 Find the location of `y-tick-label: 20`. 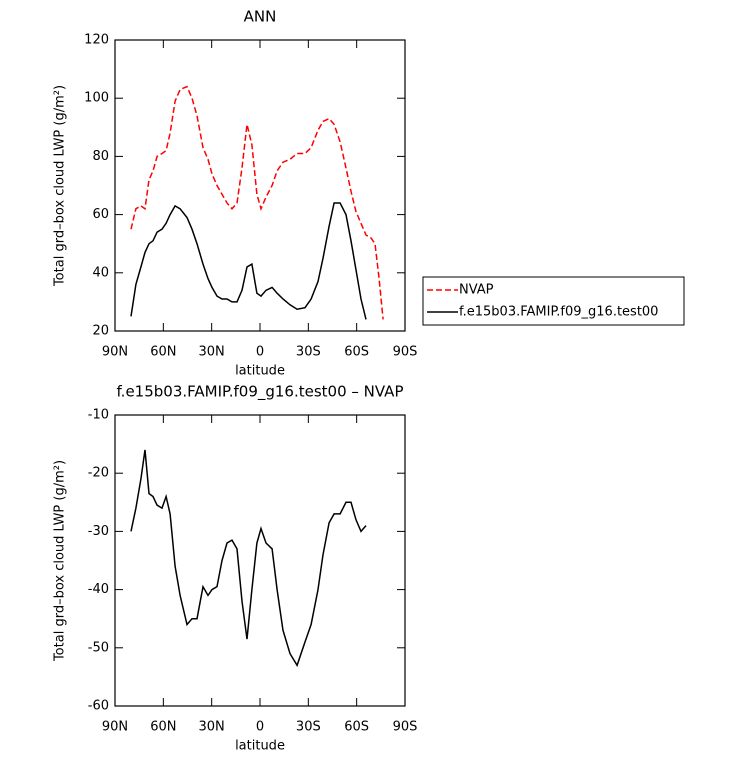

y-tick-label: 20 is located at coordinates (100, 331).